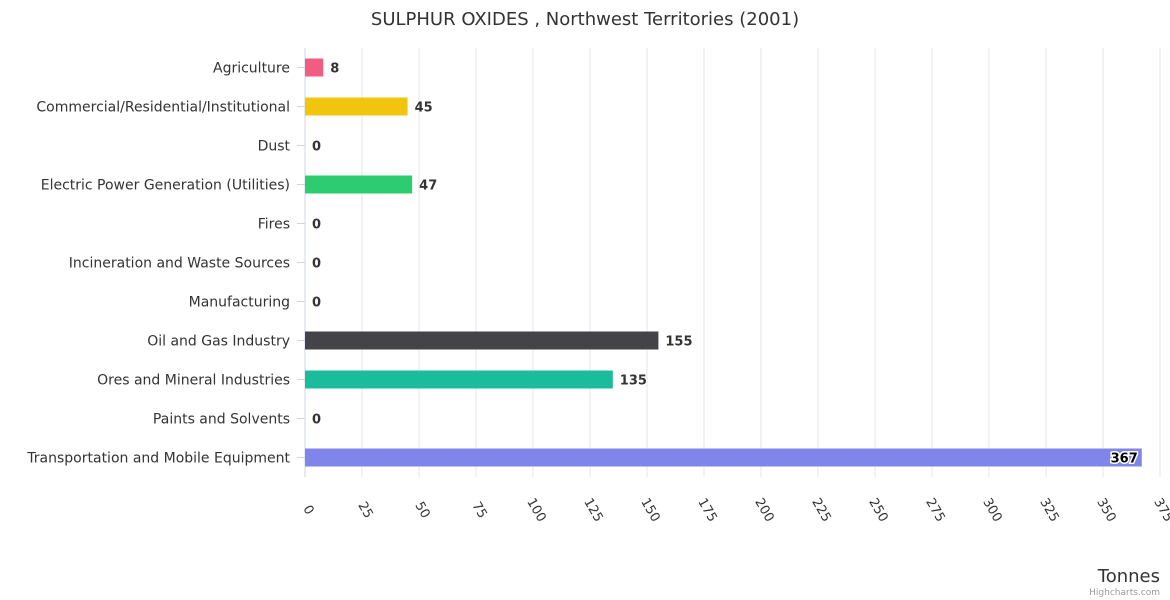  I want to click on category-label: Dust, so click(274, 147).